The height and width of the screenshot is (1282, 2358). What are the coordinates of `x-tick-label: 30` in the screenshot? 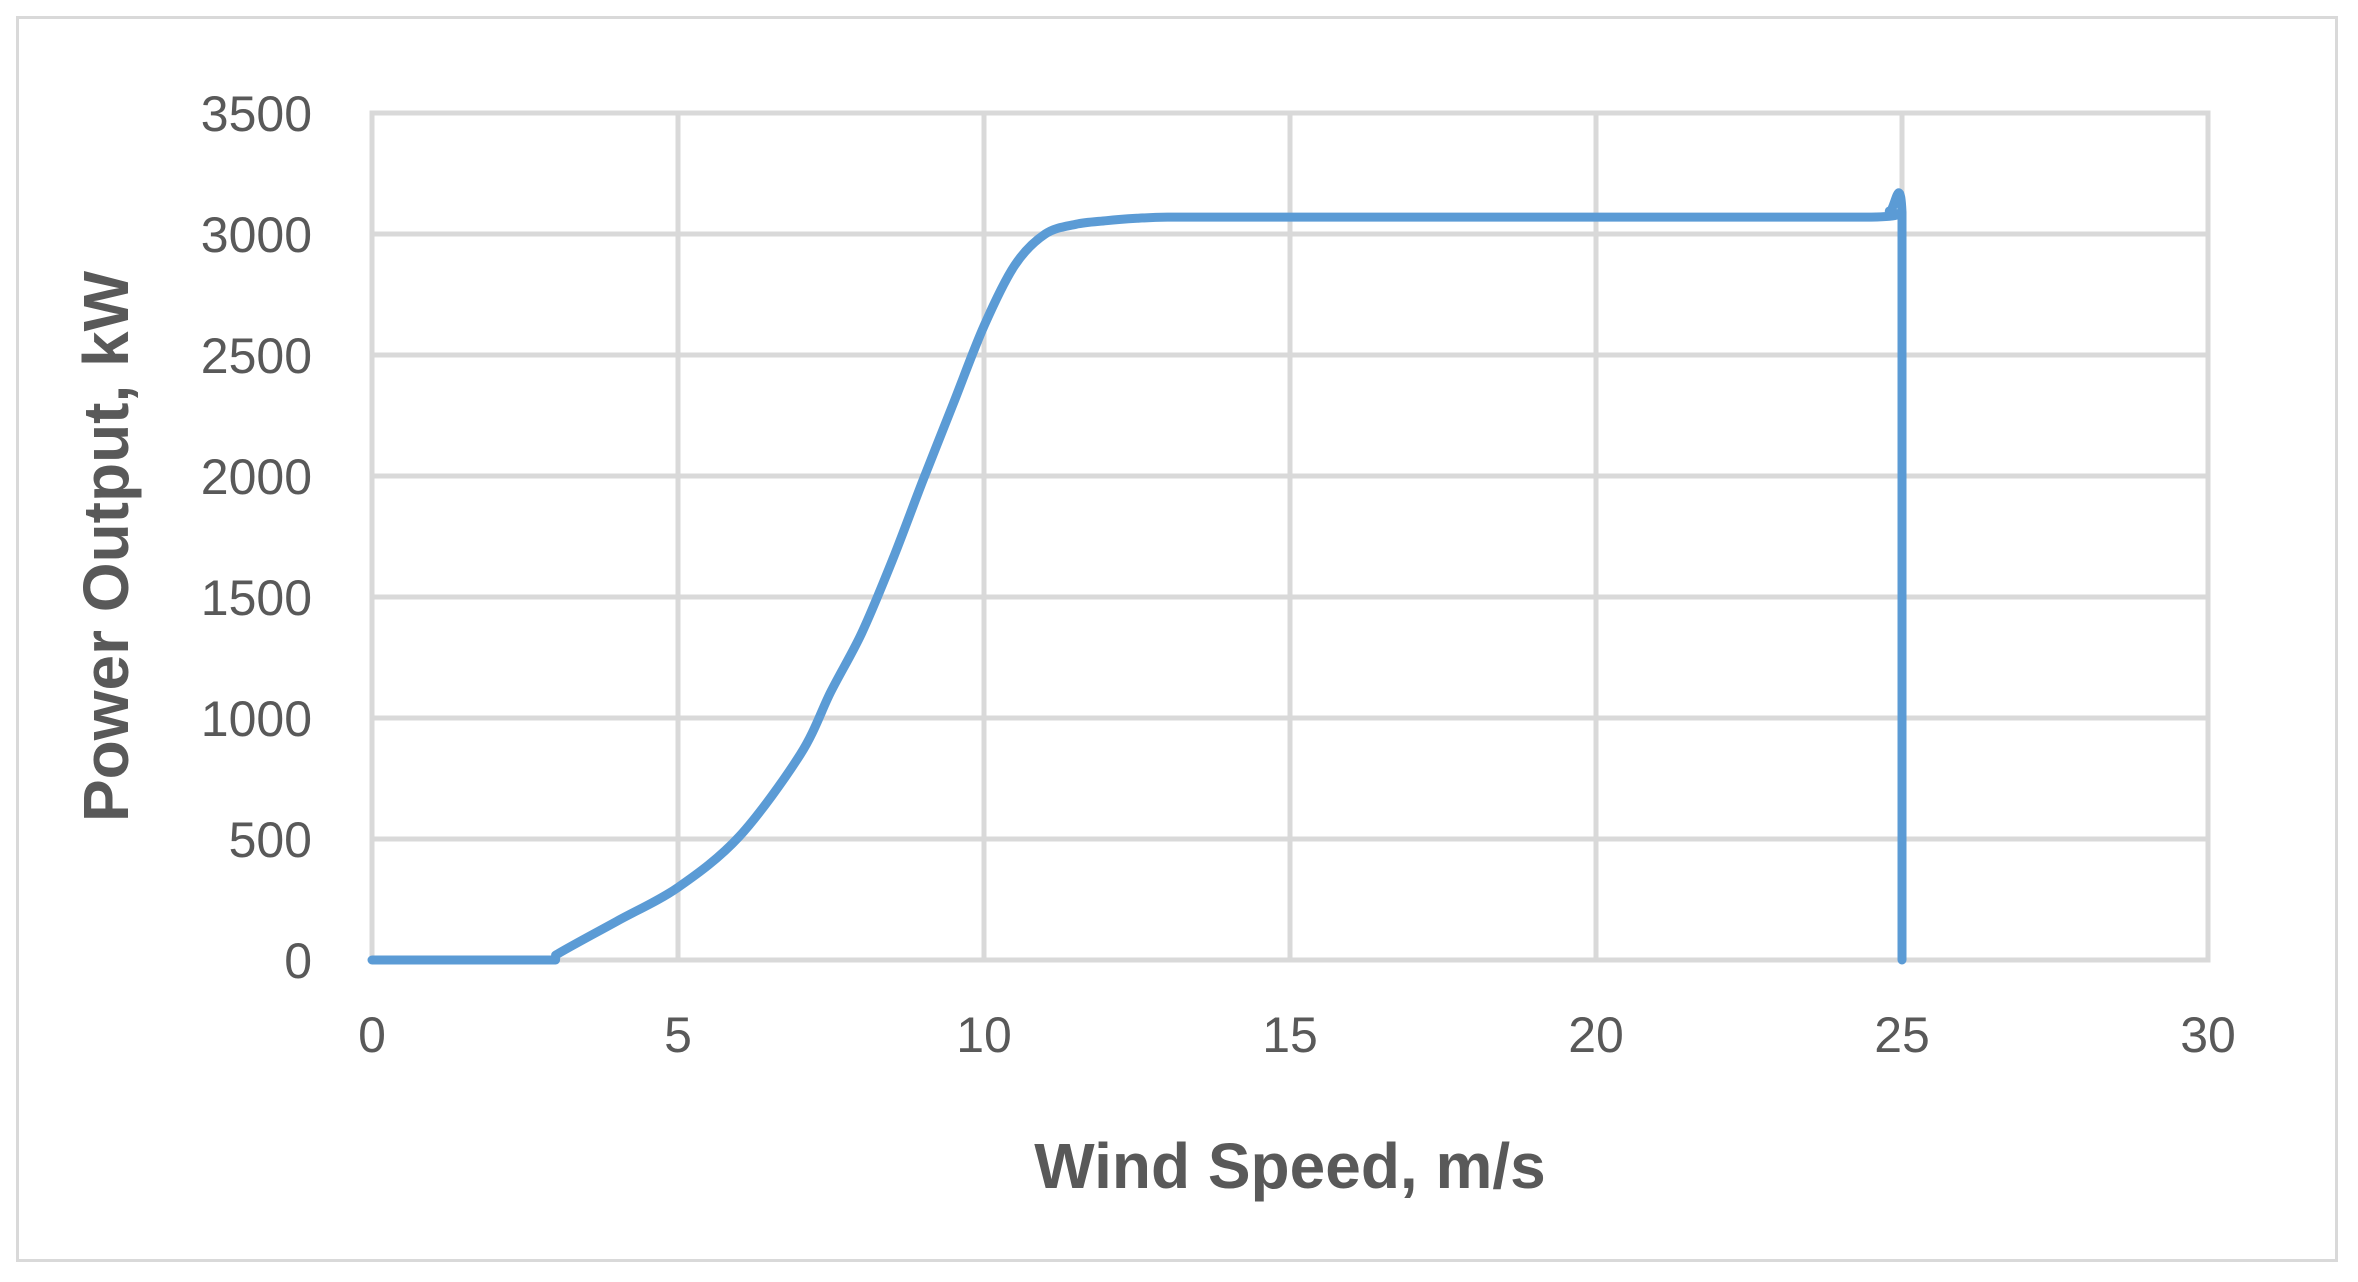 It's located at (2208, 1035).